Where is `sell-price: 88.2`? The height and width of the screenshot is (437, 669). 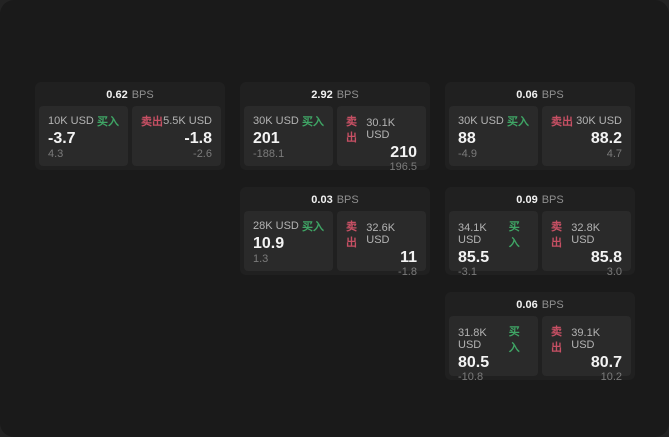
sell-price: 88.2 is located at coordinates (606, 138).